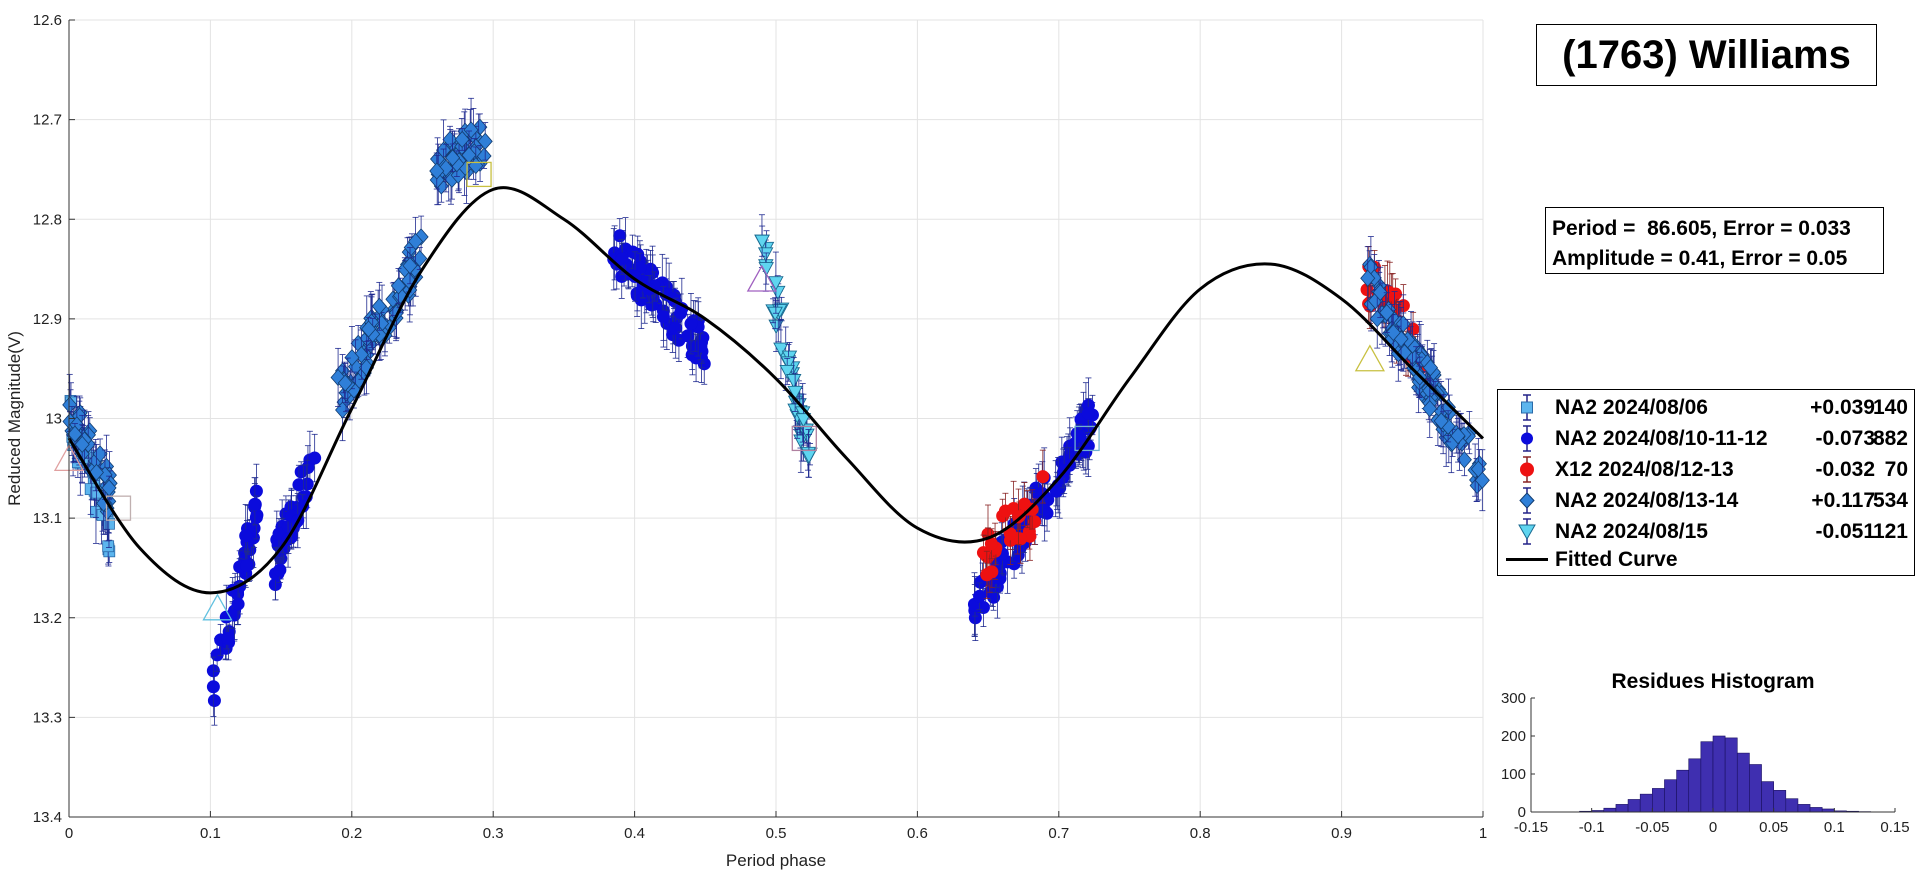 This screenshot has height=879, width=1920. I want to click on legend-label: X12 2024/08/12-13, so click(1644, 469).